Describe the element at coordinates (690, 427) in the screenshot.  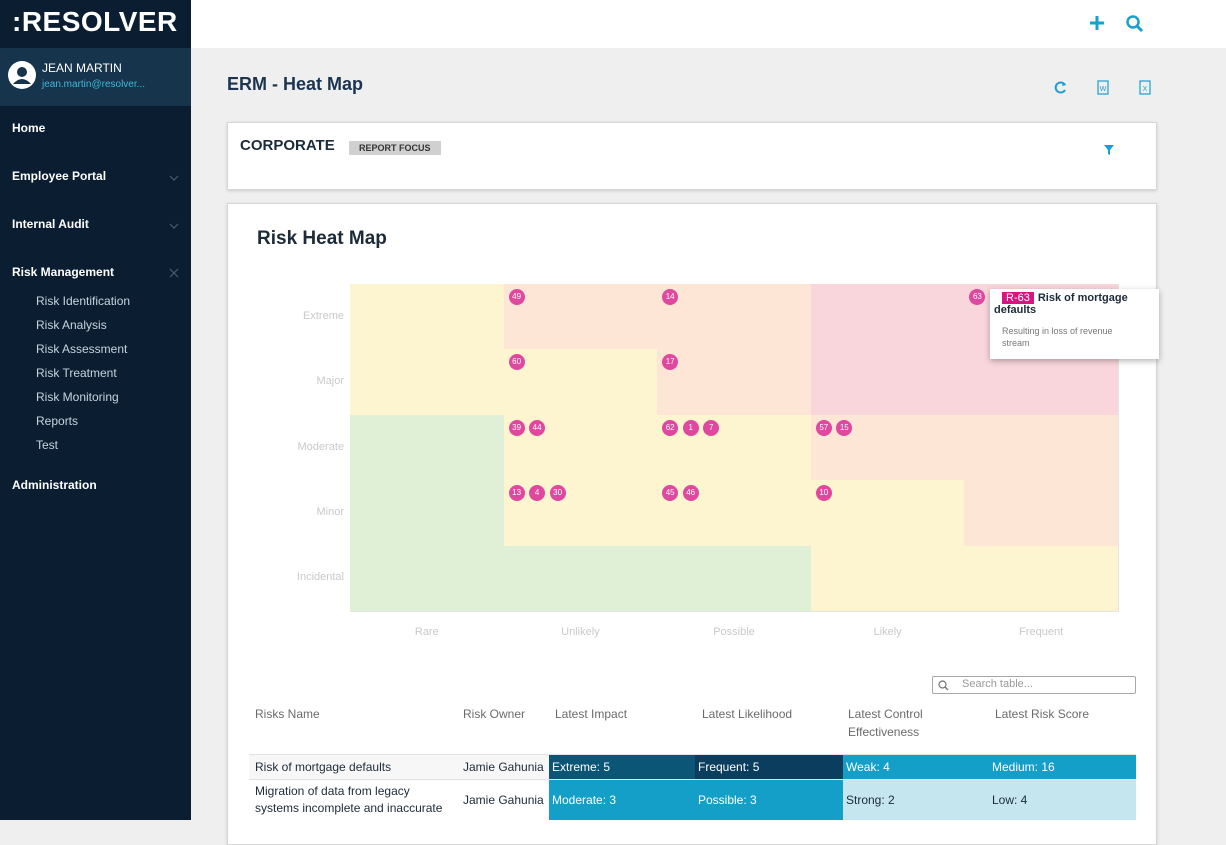
I see `risk-bubble: 1` at that location.